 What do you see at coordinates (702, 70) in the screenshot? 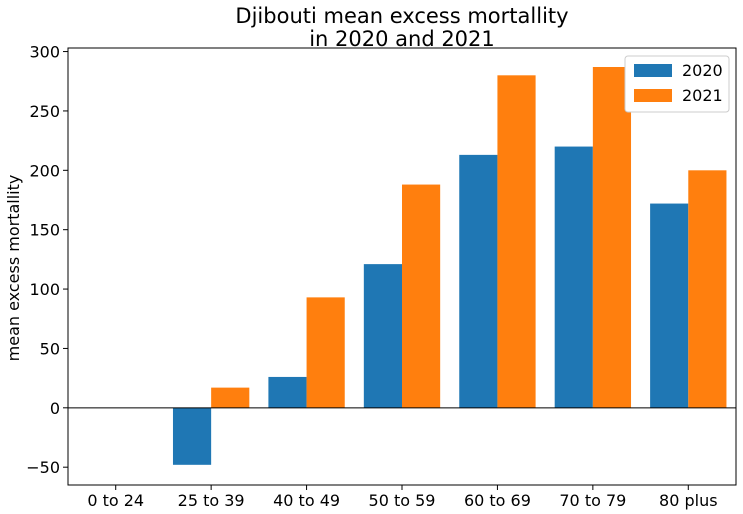
I see `legend-label-2020: 2020` at bounding box center [702, 70].